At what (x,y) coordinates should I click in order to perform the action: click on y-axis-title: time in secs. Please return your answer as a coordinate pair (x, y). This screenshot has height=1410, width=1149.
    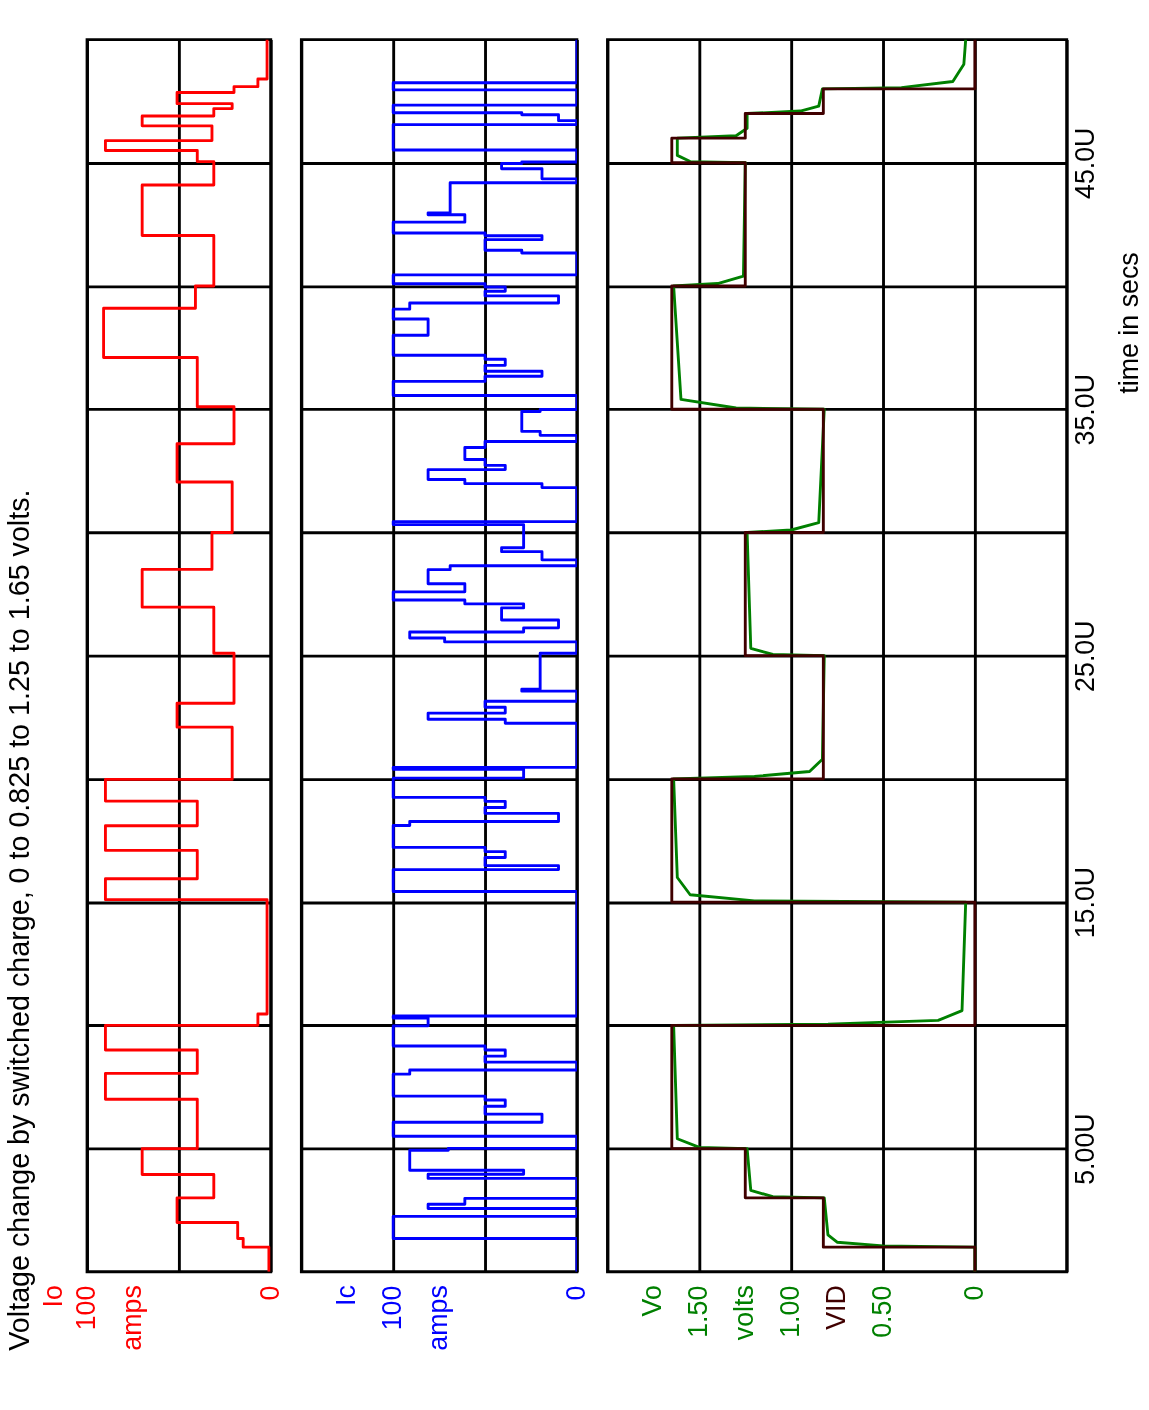
    Looking at the image, I should click on (1128, 323).